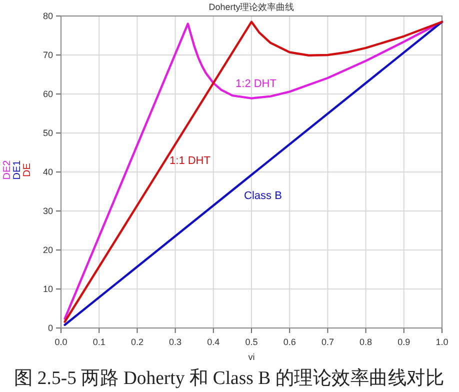  What do you see at coordinates (17, 170) in the screenshot?
I see `text: DE1` at bounding box center [17, 170].